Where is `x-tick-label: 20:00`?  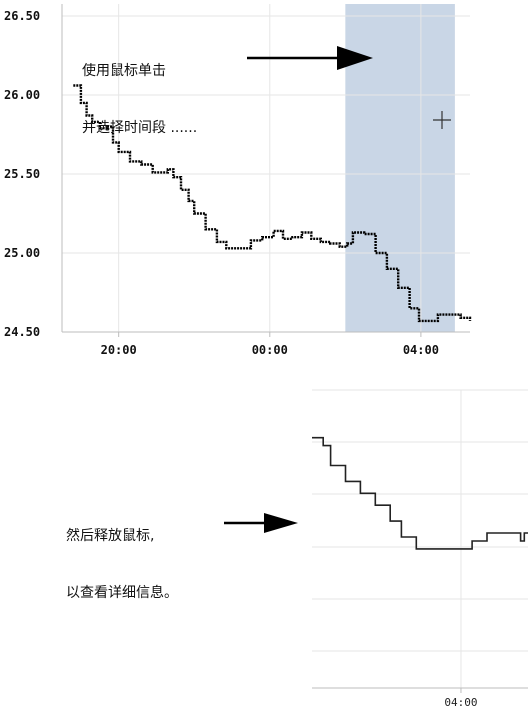
x-tick-label: 20:00 is located at coordinates (119, 350).